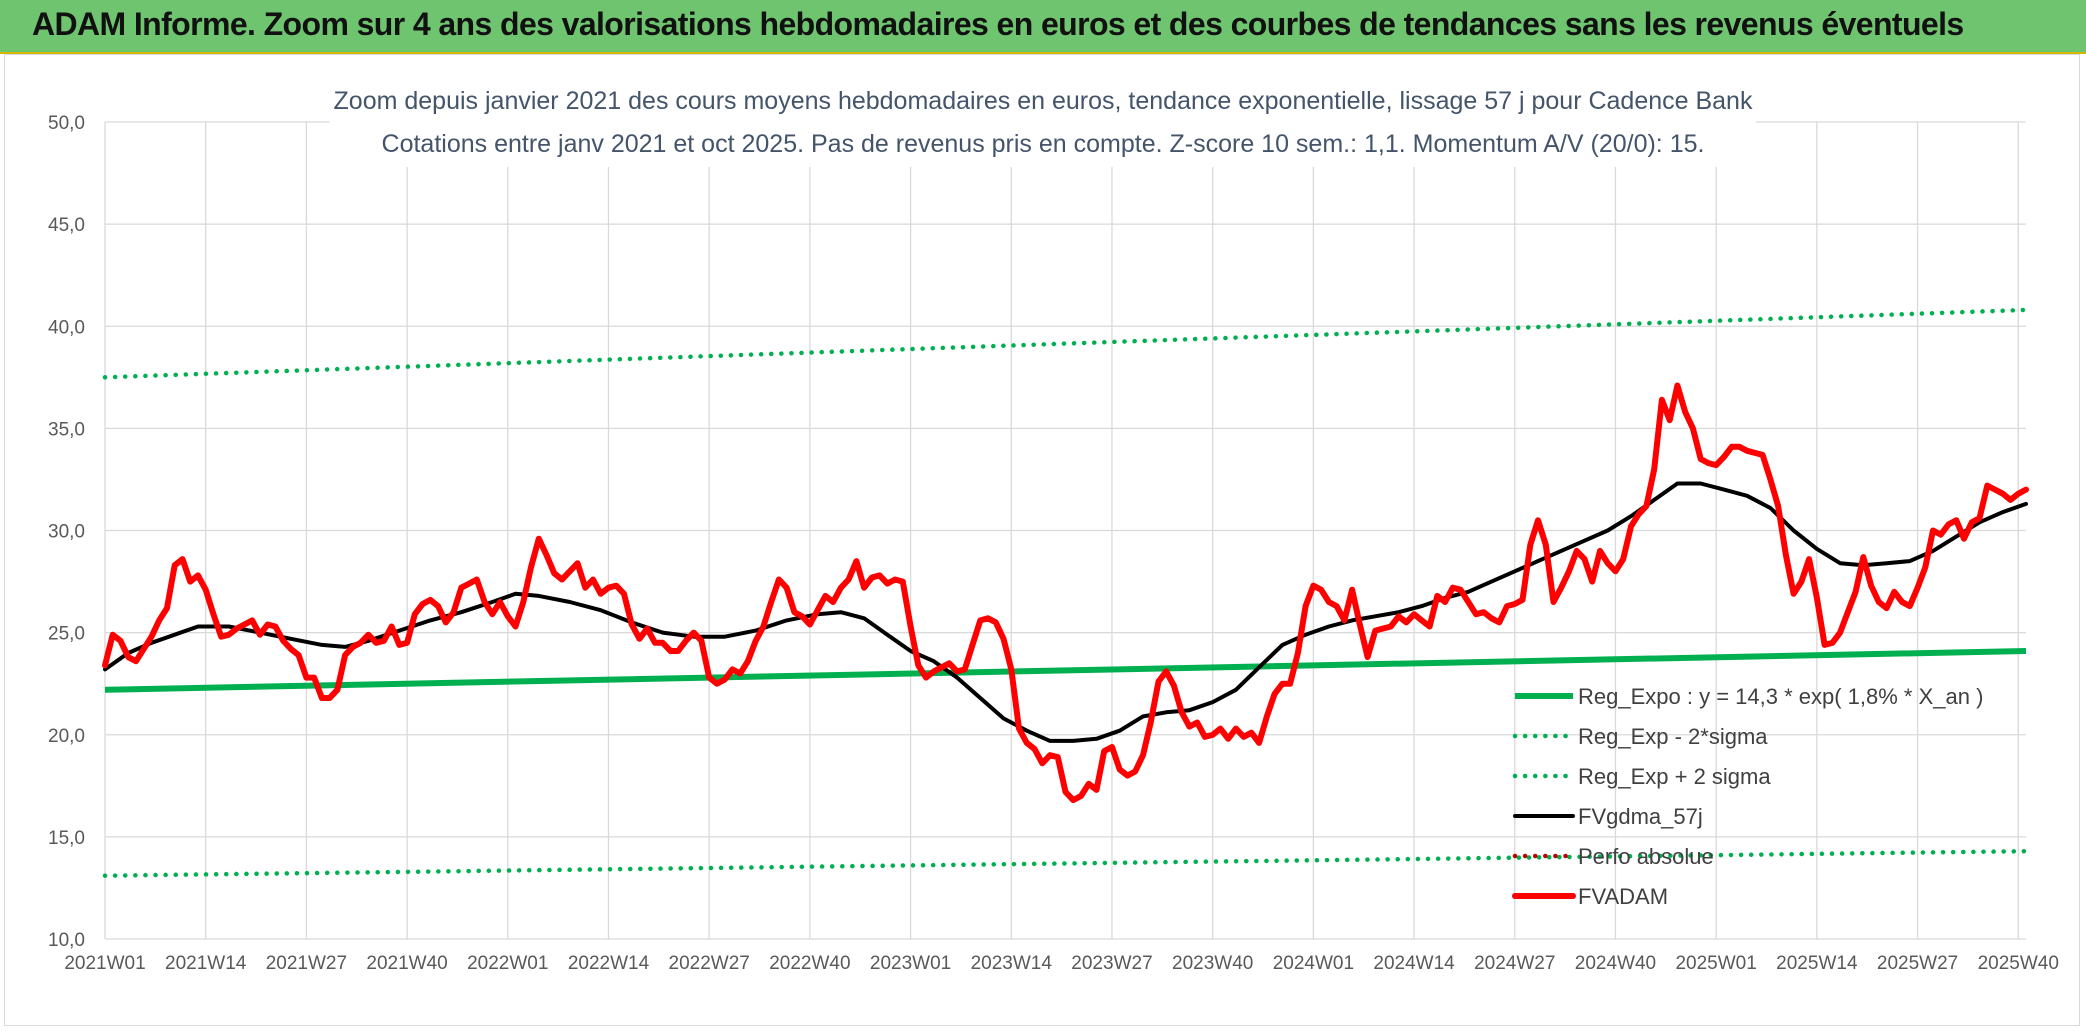 The height and width of the screenshot is (1031, 2086). What do you see at coordinates (206, 963) in the screenshot?
I see `x-tick-label: 2021W14` at bounding box center [206, 963].